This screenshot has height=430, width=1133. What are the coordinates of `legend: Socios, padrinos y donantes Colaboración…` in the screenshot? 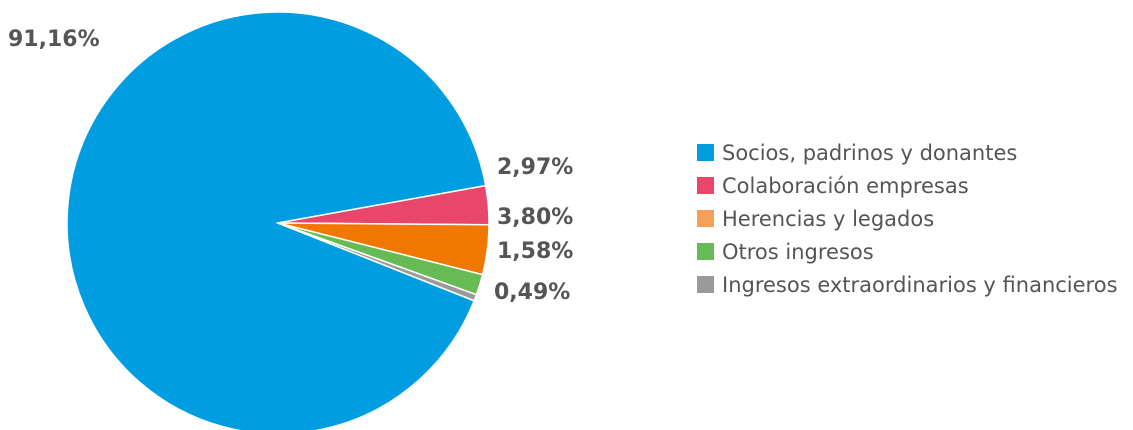 It's located at (907, 218).